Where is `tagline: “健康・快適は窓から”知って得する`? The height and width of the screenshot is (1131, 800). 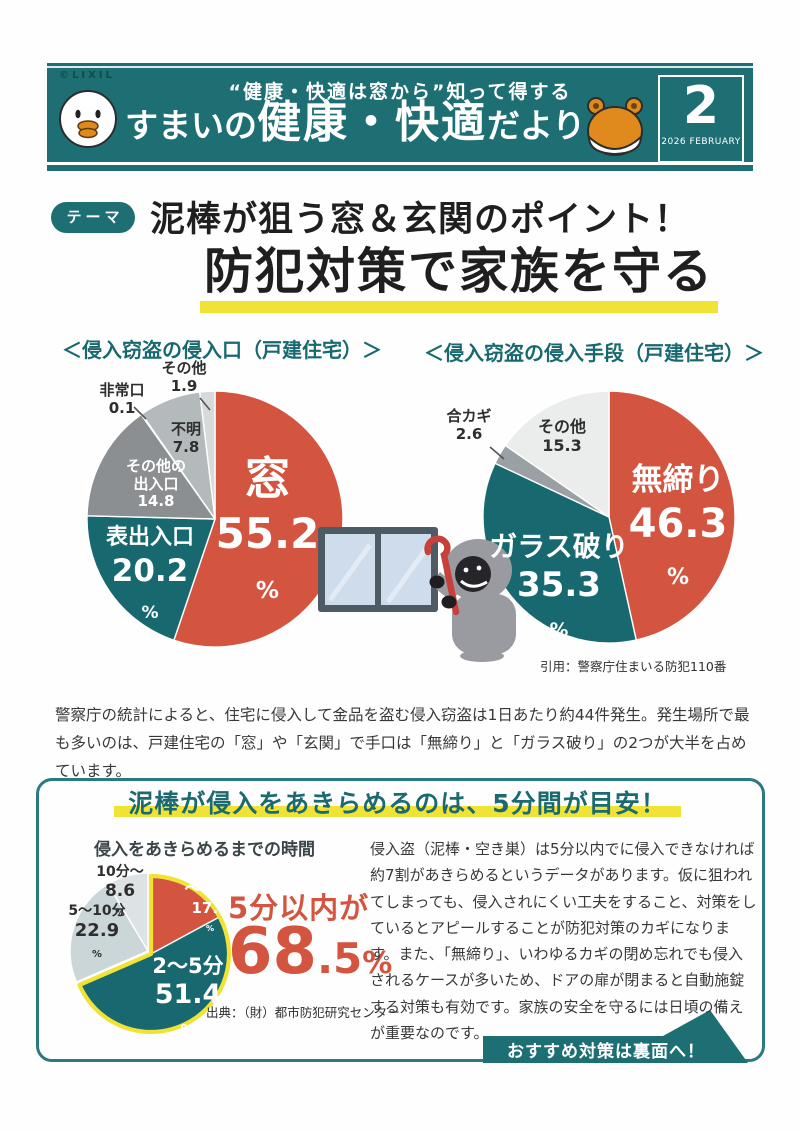
tagline: “健康・快適は窓から”知って得する is located at coordinates (400, 92).